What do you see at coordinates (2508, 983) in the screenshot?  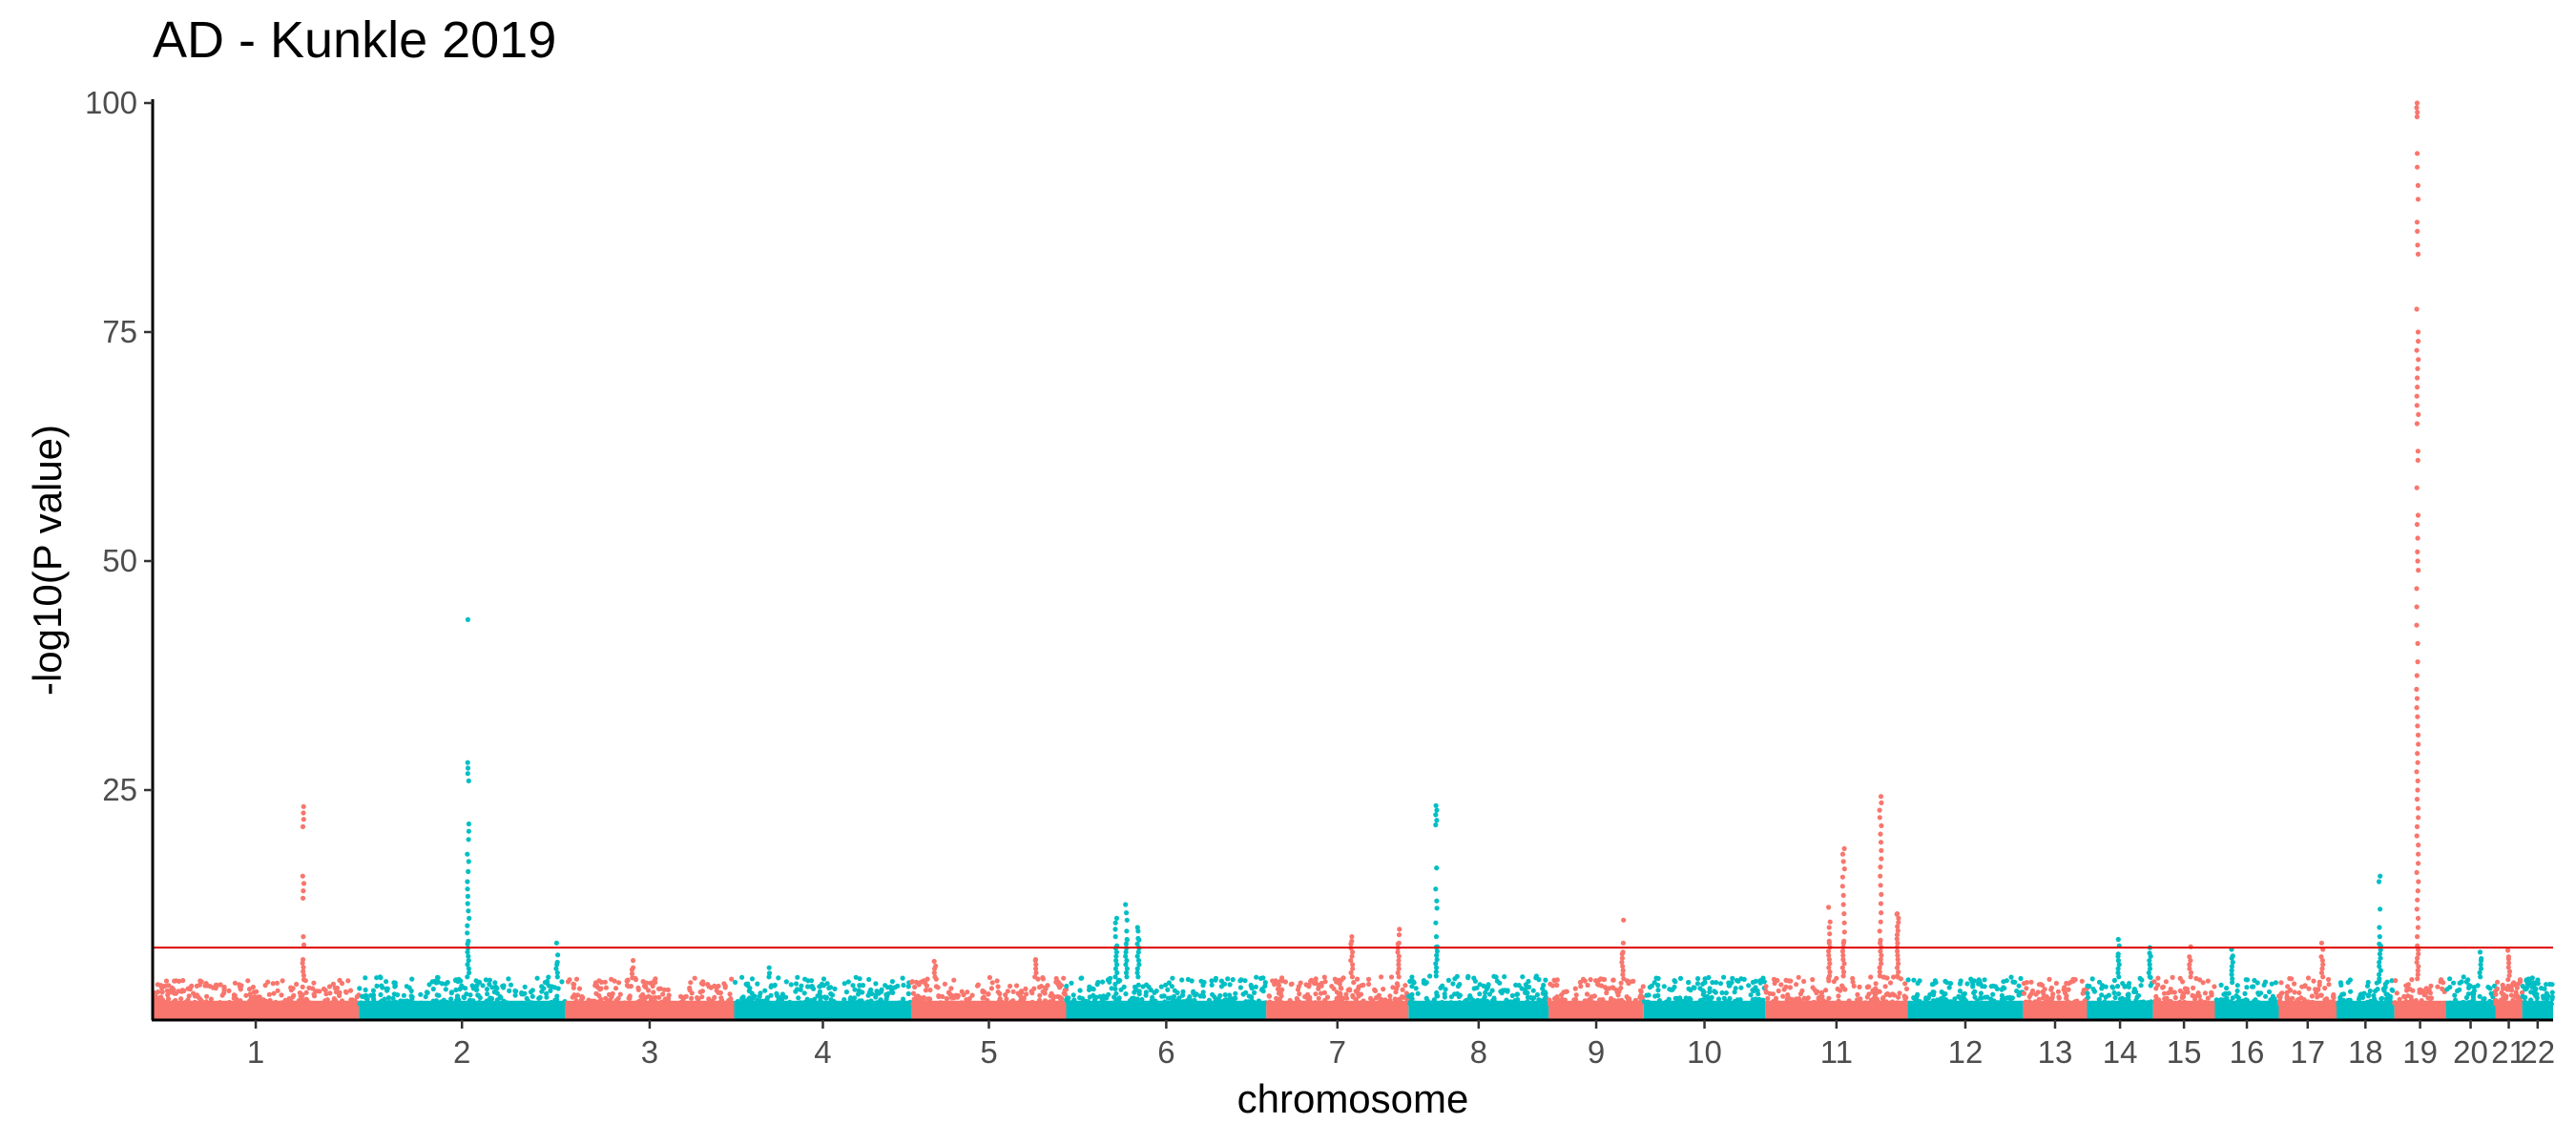 I see `chromosome-21-points` at bounding box center [2508, 983].